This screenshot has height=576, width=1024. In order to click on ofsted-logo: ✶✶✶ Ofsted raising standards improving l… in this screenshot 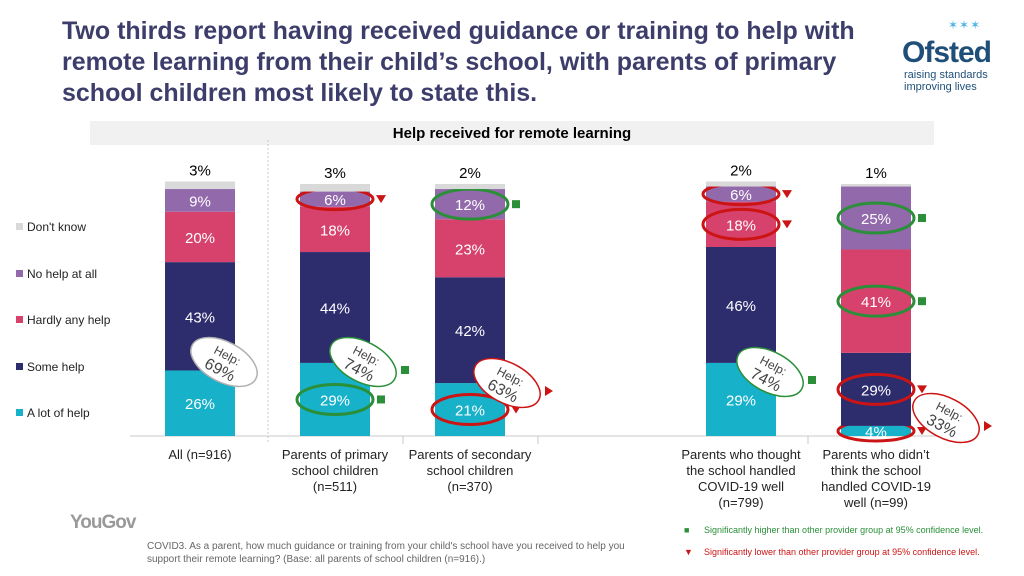, I will do `click(958, 54)`.